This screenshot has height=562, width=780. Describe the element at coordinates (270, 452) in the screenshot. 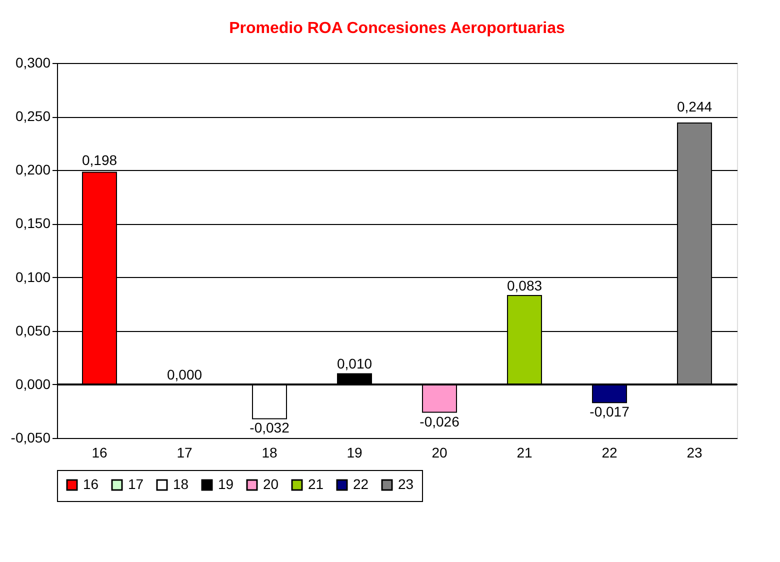

I see `x-tick-label: 18` at that location.